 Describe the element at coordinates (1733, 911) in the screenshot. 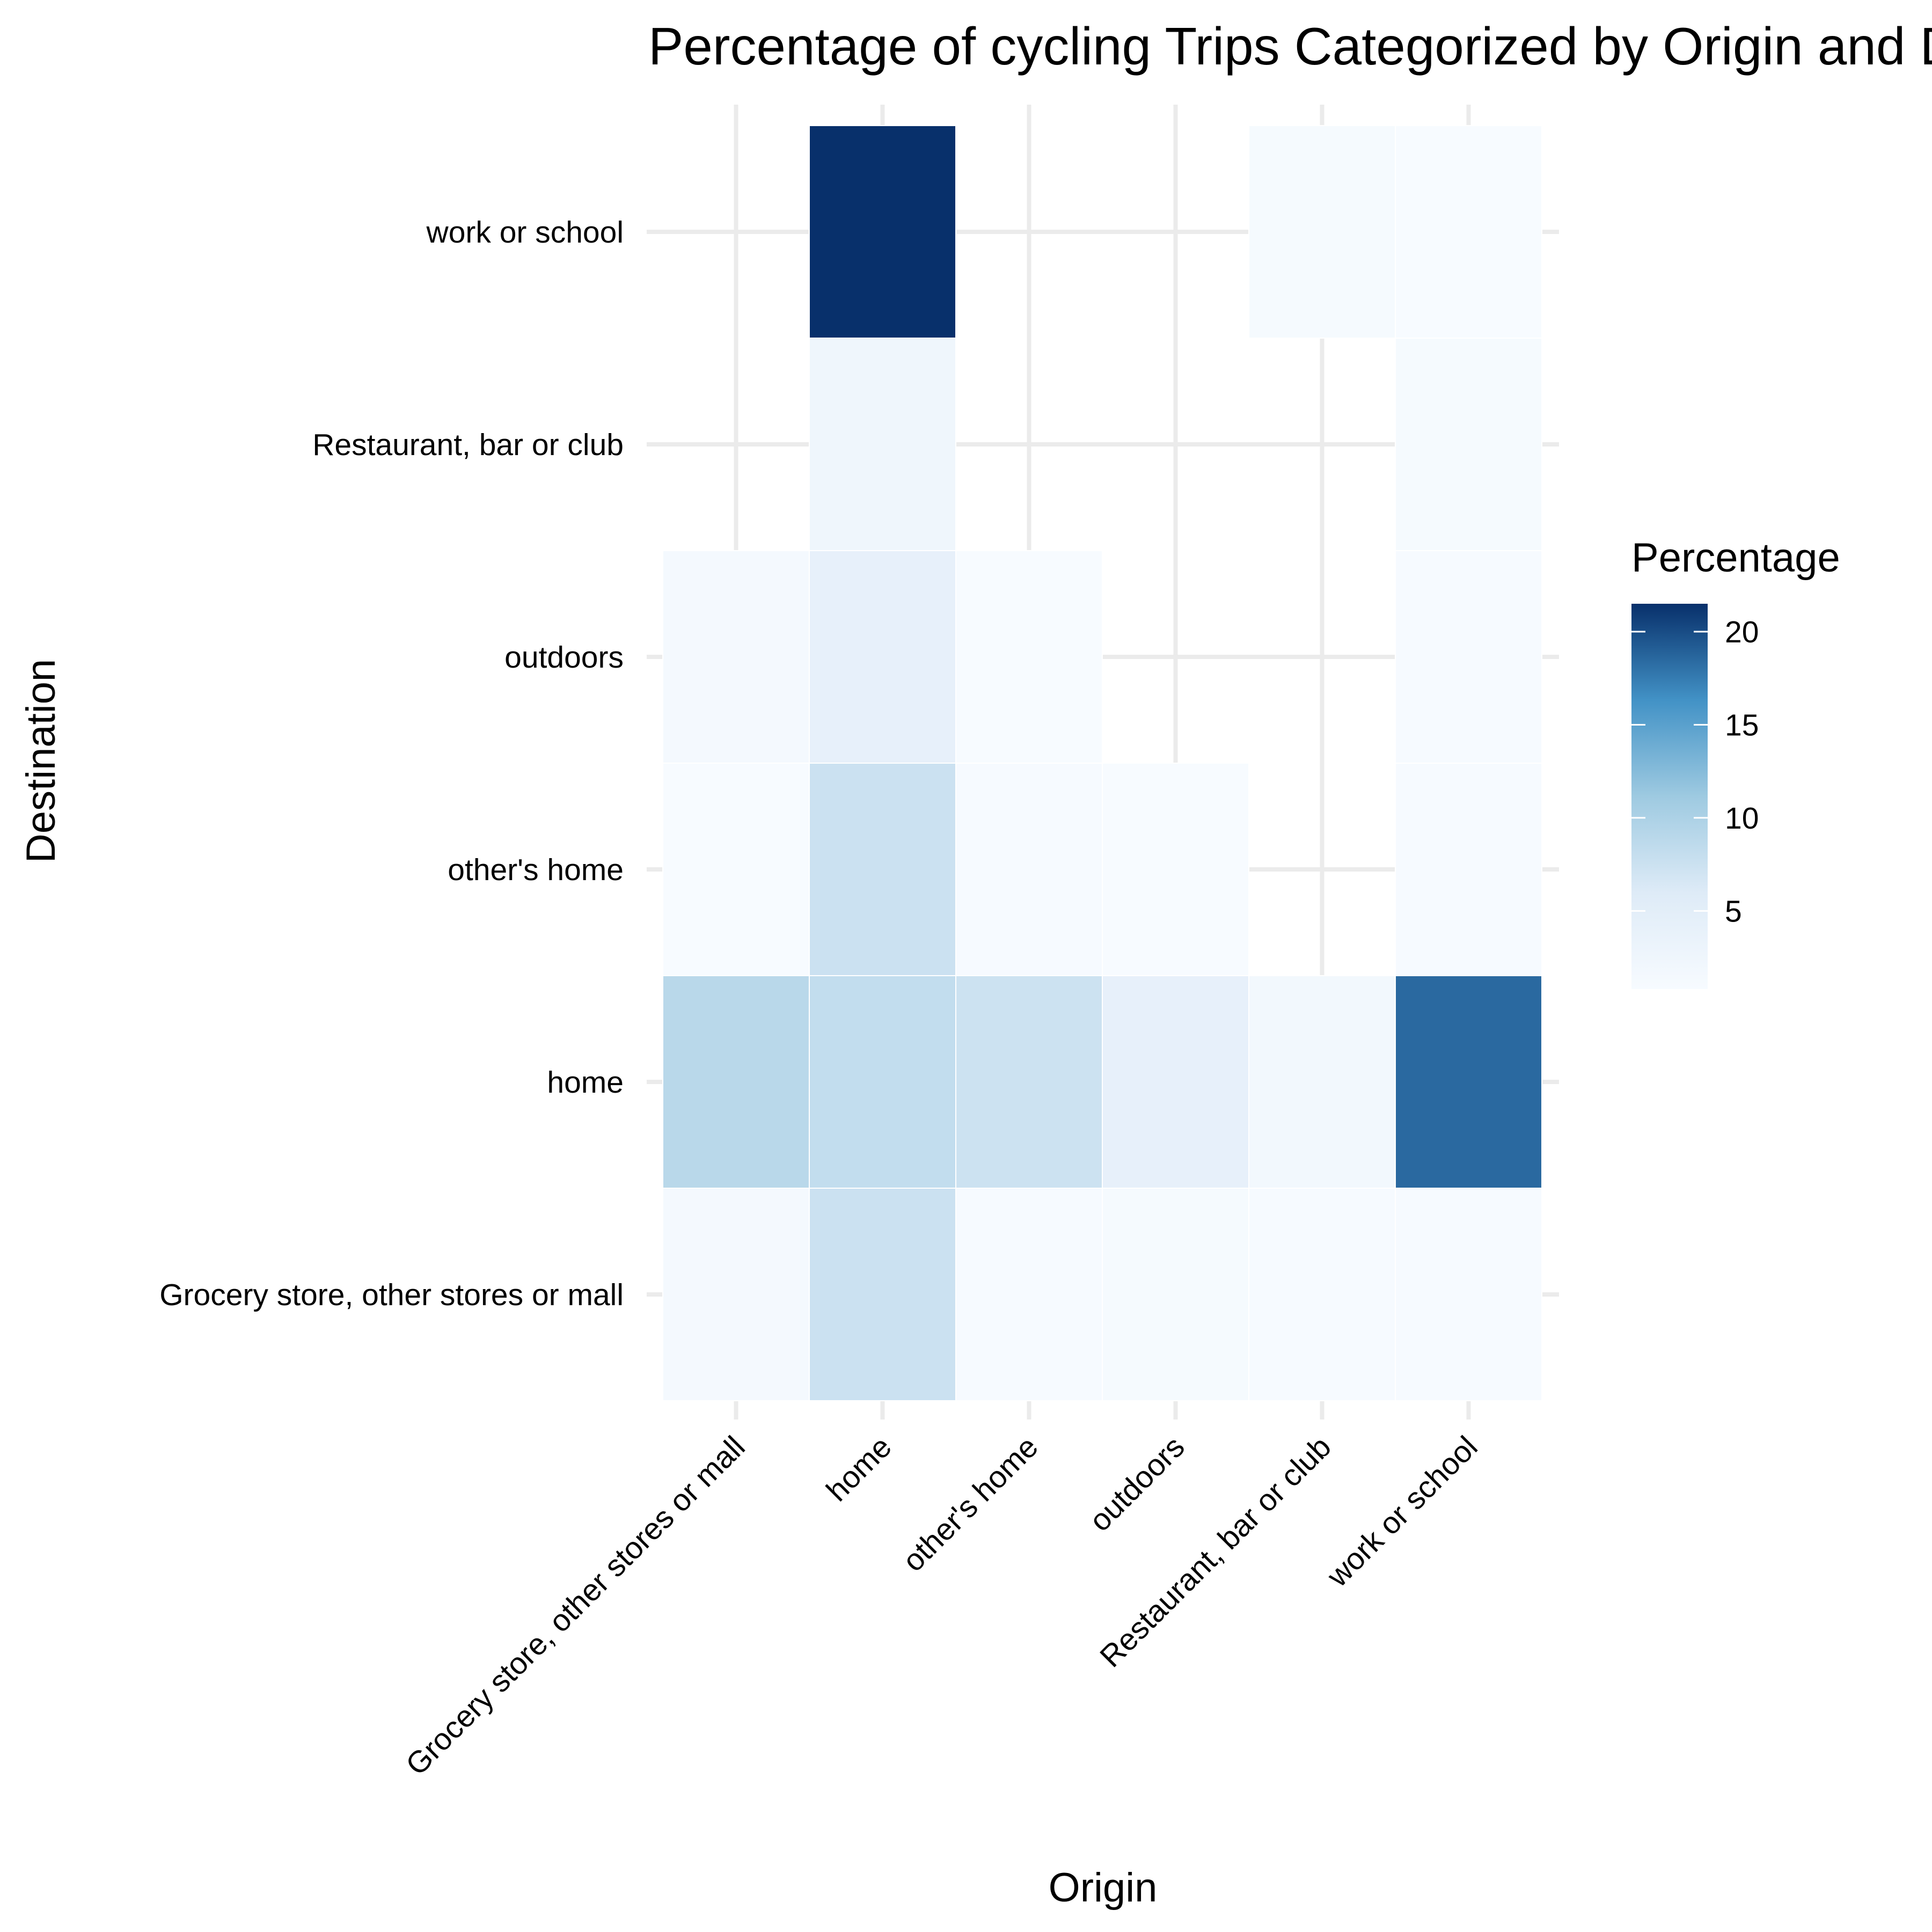

I see `legend-tick-label: 5` at that location.